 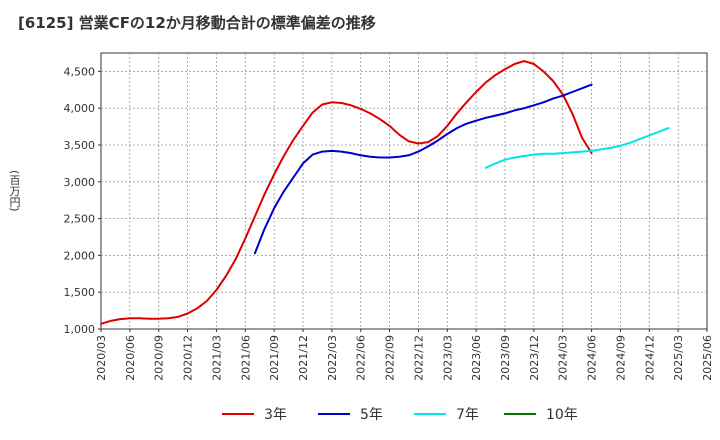 I want to click on y-tick-label: 3,500, so click(x=80, y=145).